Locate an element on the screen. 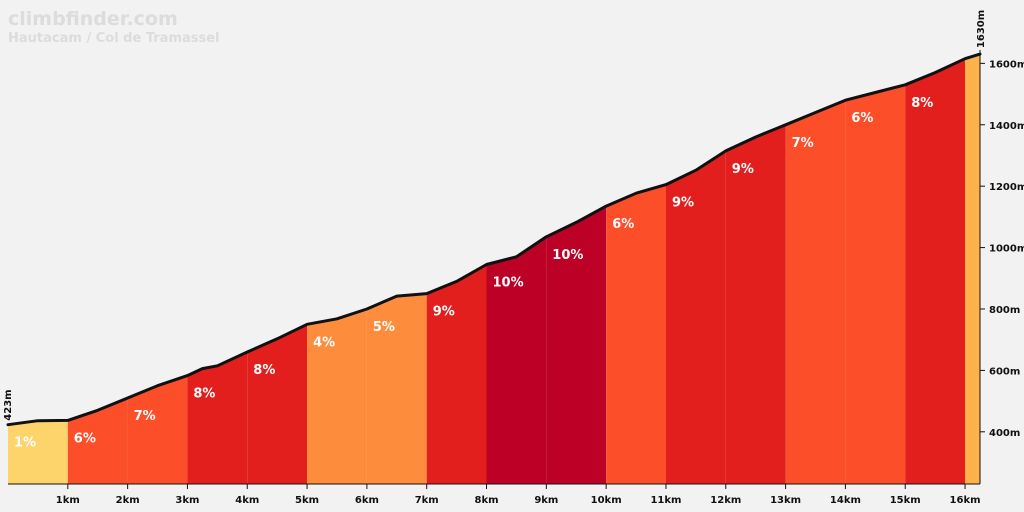  gradient-label-1: 1% is located at coordinates (25, 443).